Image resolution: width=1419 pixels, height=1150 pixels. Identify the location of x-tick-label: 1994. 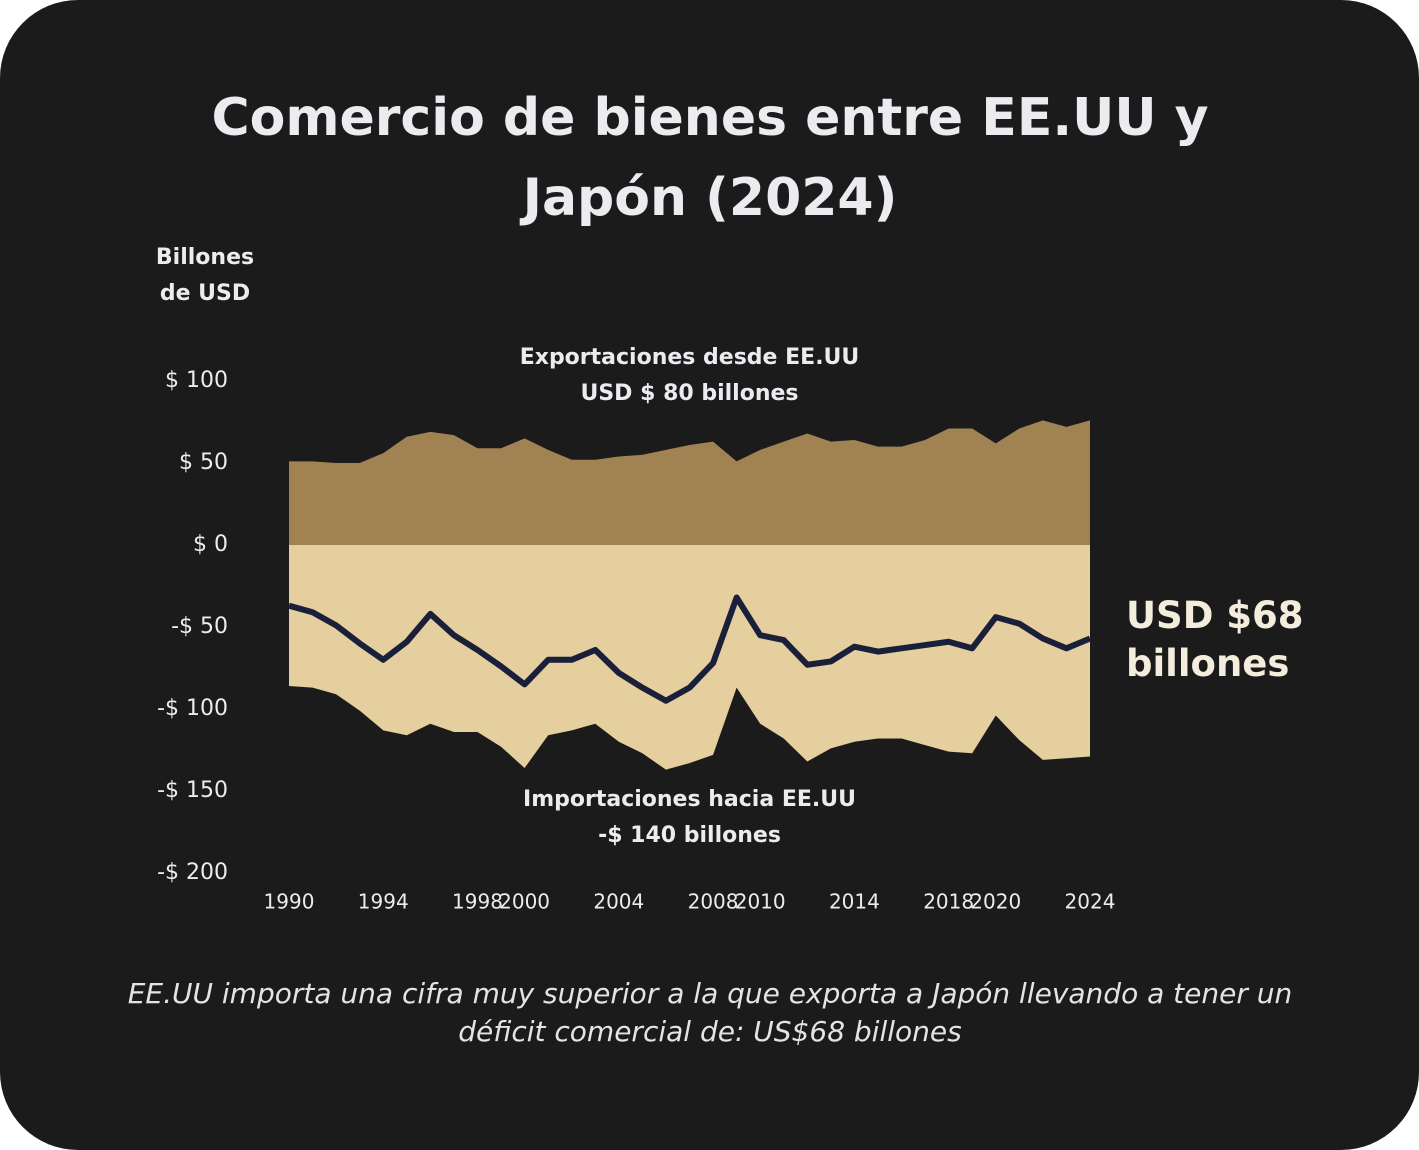
(383, 902).